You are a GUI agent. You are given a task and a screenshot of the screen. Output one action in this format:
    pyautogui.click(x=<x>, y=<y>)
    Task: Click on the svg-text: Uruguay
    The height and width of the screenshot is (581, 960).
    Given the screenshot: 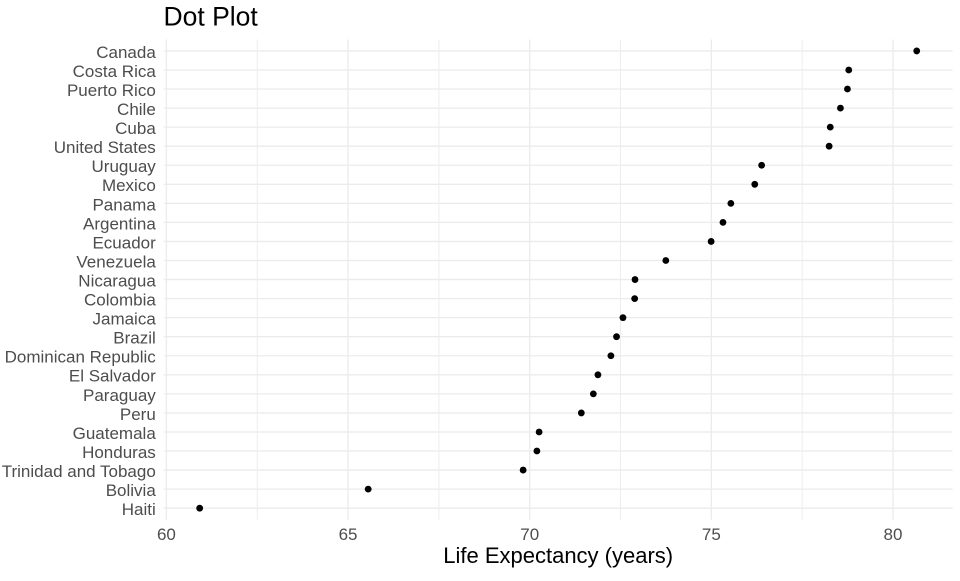 What is the action you would take?
    pyautogui.click(x=124, y=166)
    